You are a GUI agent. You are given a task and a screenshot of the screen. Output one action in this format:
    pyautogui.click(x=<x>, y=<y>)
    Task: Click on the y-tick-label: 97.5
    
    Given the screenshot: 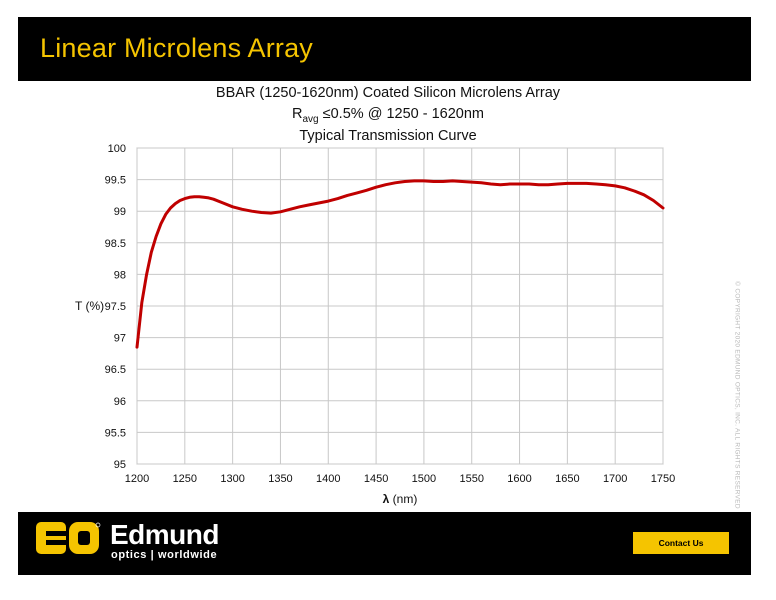 What is the action you would take?
    pyautogui.click(x=115, y=307)
    